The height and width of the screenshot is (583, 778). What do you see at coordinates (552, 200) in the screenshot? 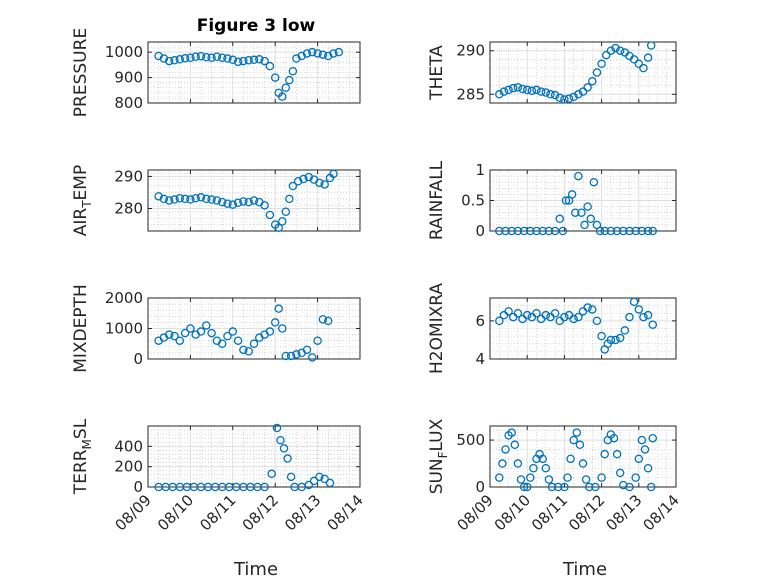
I see `subplot-rainfall: 0 0.5 1 RAINFALL` at bounding box center [552, 200].